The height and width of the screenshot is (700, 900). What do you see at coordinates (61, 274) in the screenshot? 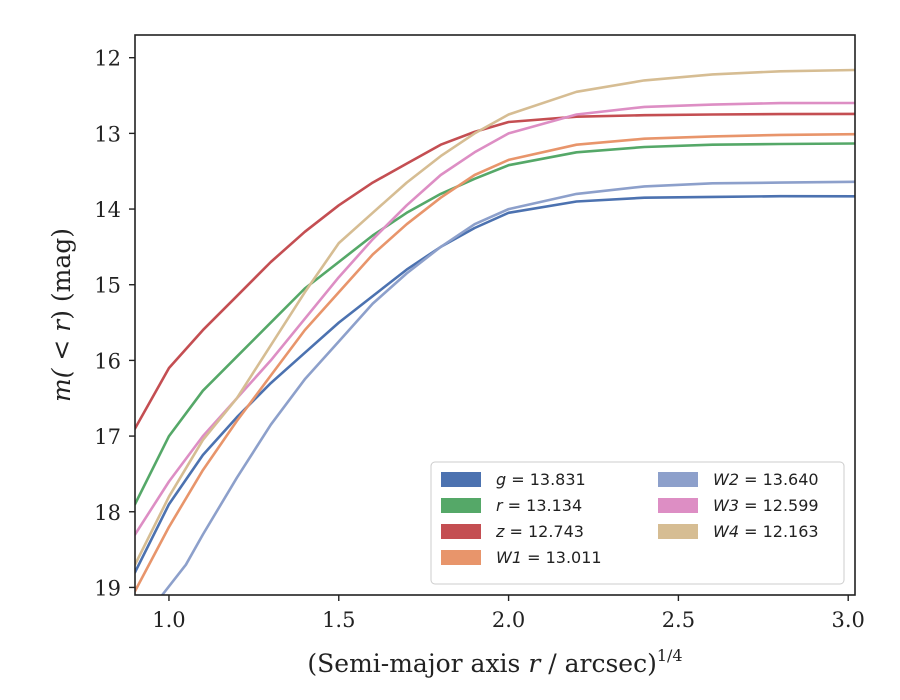
I see `y-axis-label-suffix: ) (mag)` at bounding box center [61, 274].